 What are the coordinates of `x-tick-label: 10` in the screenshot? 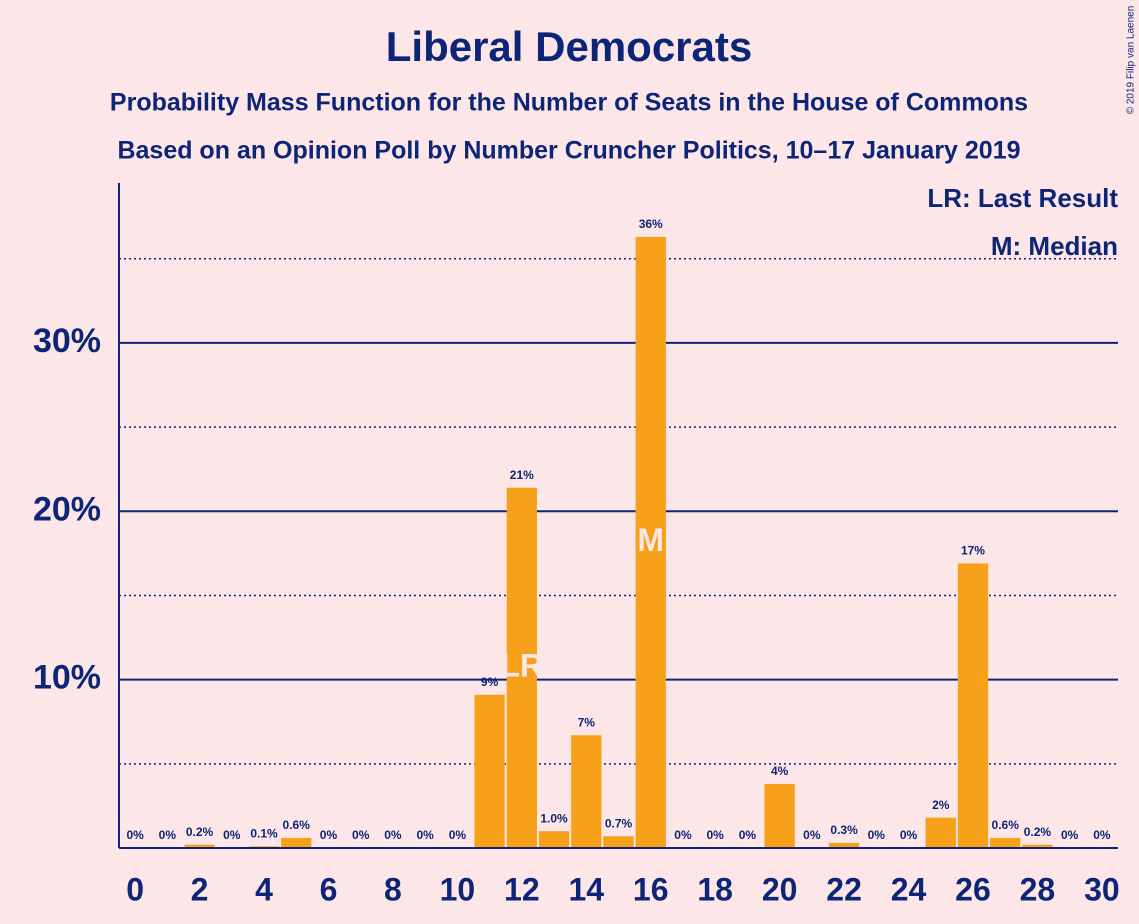 It's located at (458, 889).